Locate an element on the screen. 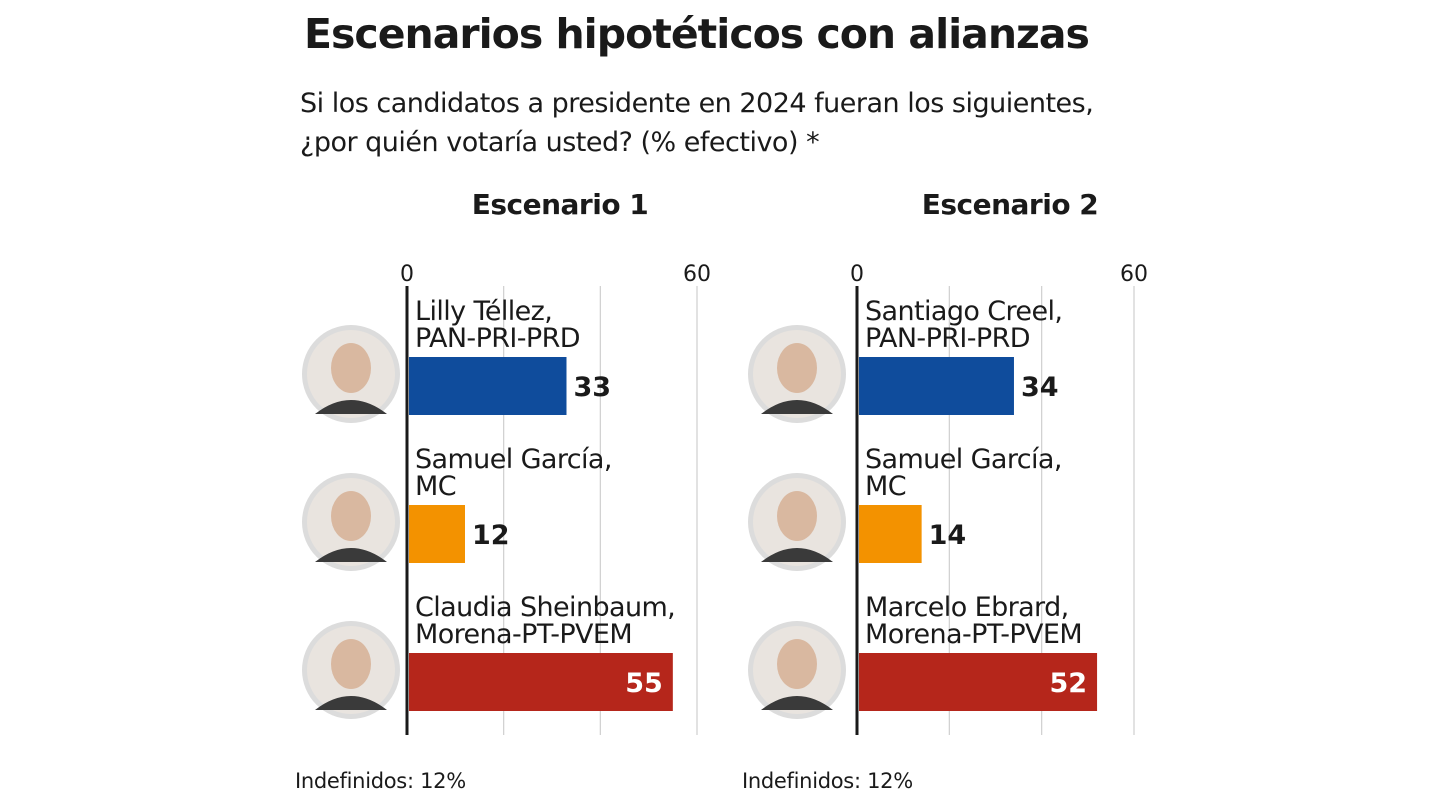  footnote-escenario-2: Indefinidos: 12% is located at coordinates (827, 781).